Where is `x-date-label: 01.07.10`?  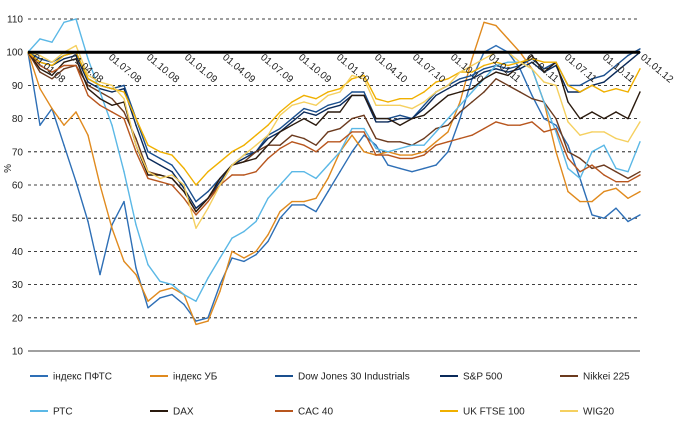
x-date-label: 01.07.10 is located at coordinates (428, 69).